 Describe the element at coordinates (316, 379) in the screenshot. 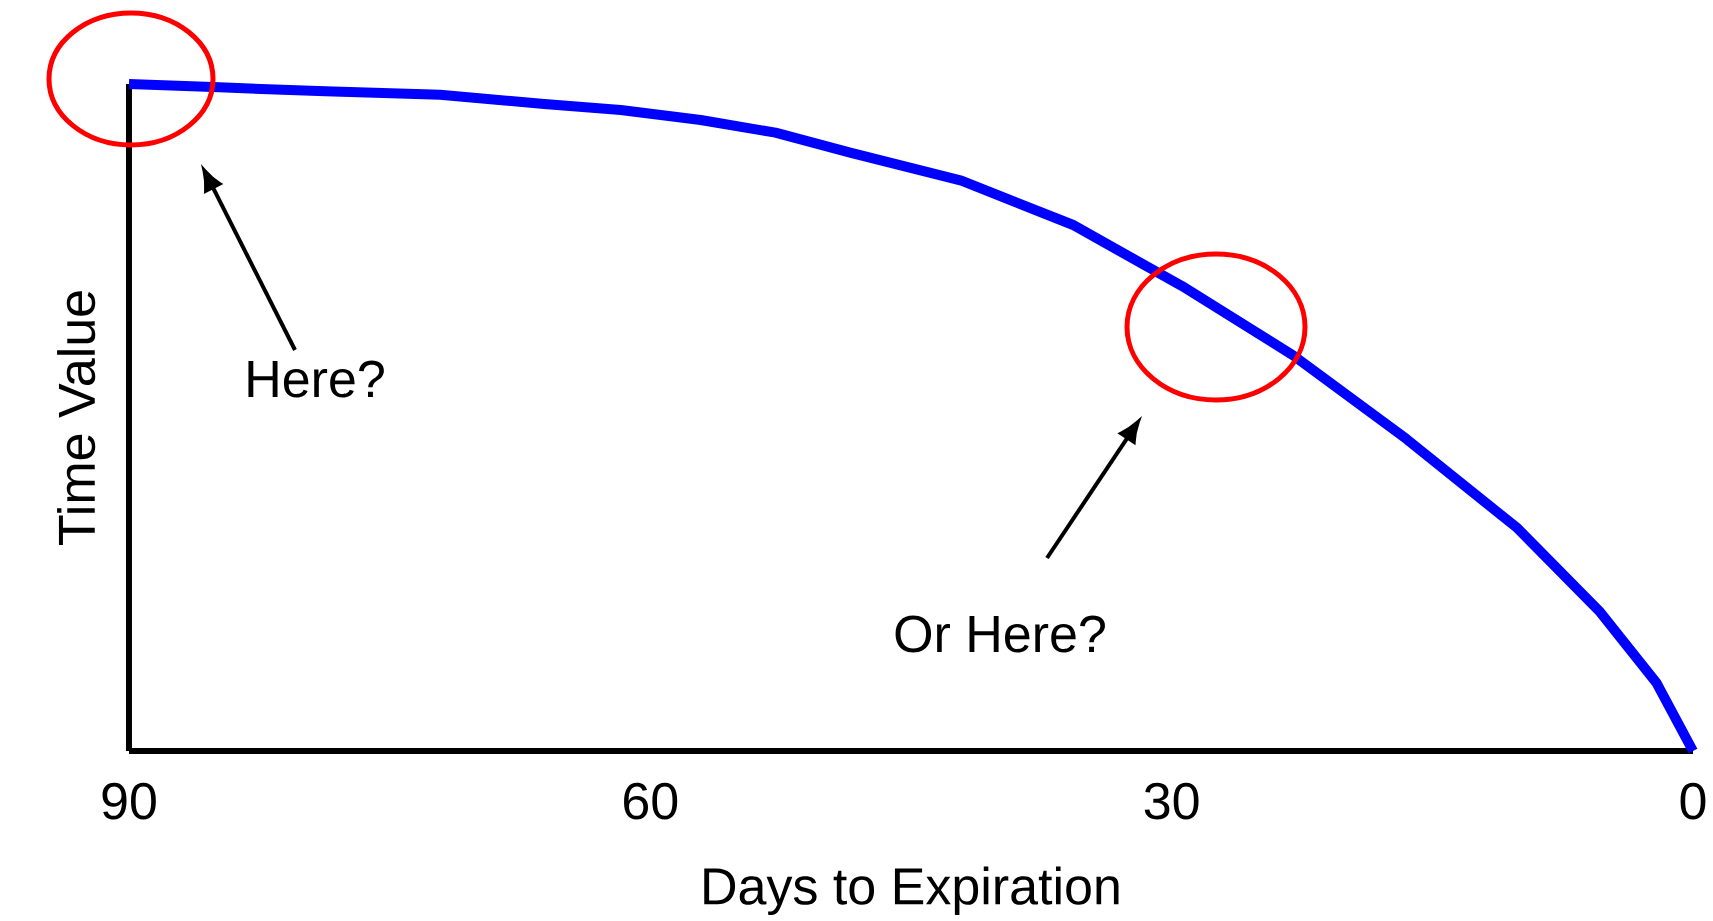

I see `annotation: Here?` at that location.